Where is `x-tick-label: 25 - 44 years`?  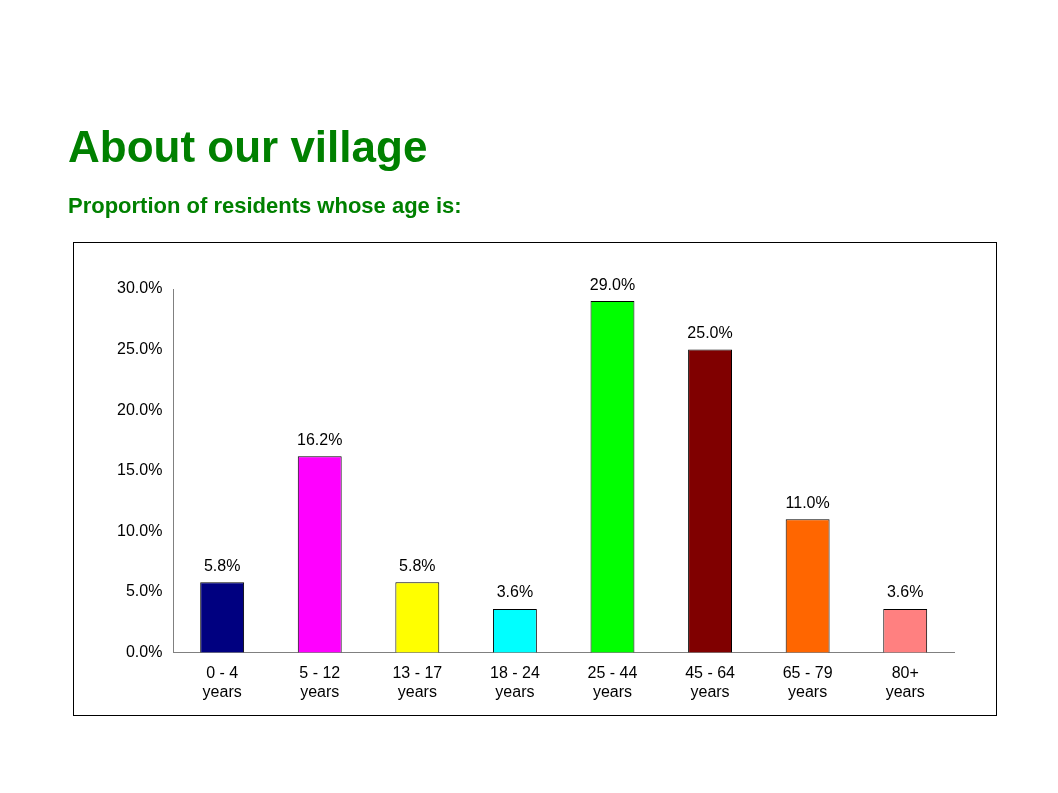
x-tick-label: 25 - 44 years is located at coordinates (612, 681).